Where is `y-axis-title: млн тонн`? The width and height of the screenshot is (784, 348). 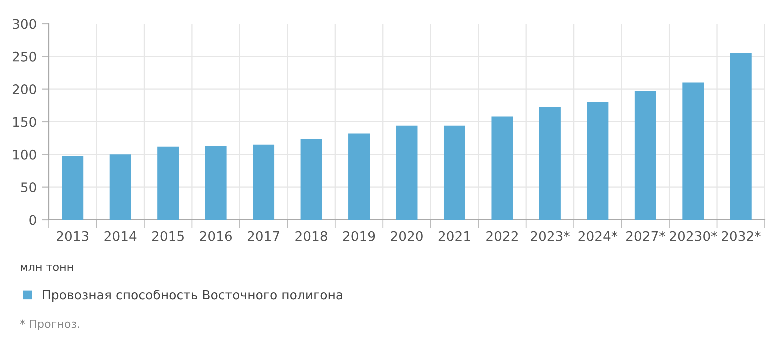
y-axis-title: млн тонн is located at coordinates (47, 268).